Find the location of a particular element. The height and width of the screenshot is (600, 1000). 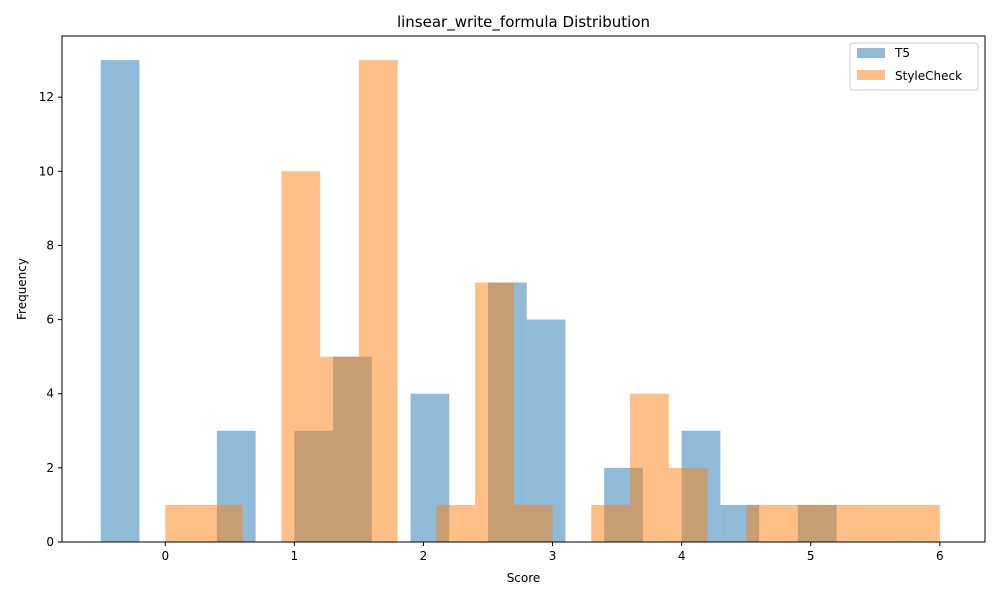

y-tick-label: 6 is located at coordinates (50, 320).